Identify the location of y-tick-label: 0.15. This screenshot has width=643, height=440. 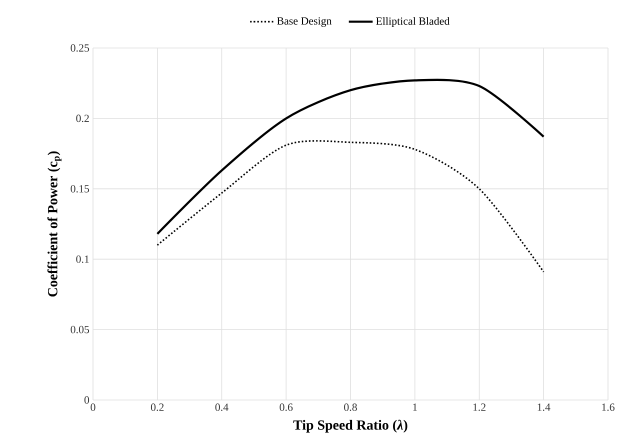
(80, 189).